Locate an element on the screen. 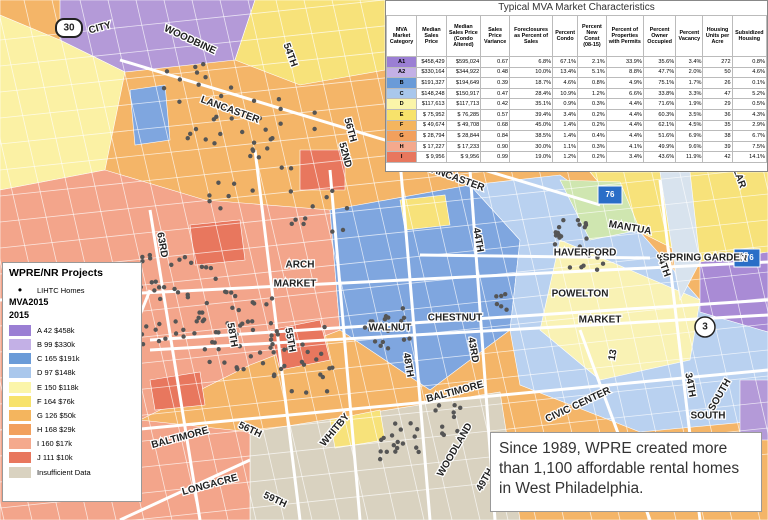 Image resolution: width=768 pixels, height=520 pixels. street-label: POWELTON is located at coordinates (580, 294).